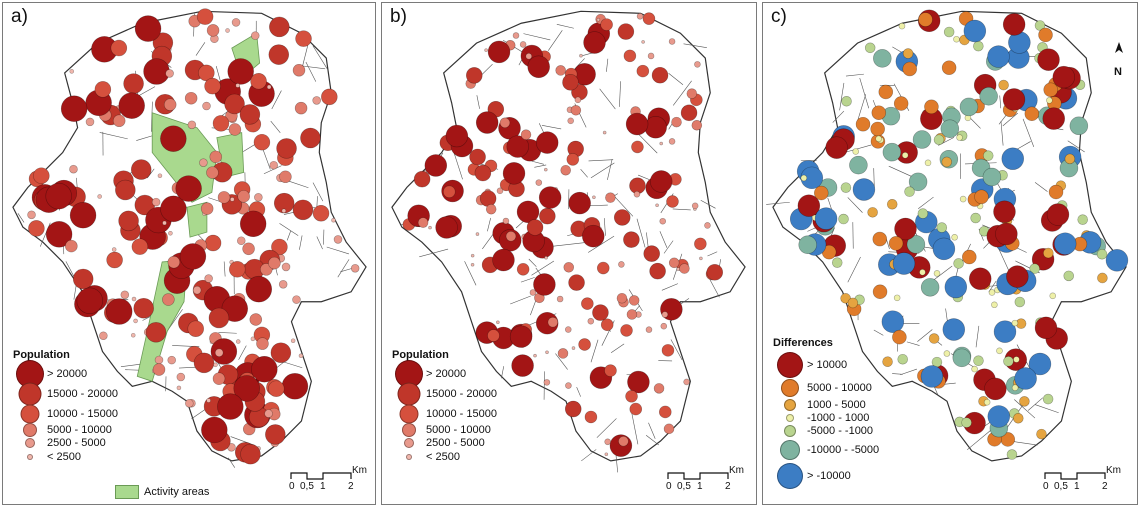 The image size is (1140, 509). Describe the element at coordinates (444, 457) in the screenshot. I see `legend-item: < 2500` at that location.